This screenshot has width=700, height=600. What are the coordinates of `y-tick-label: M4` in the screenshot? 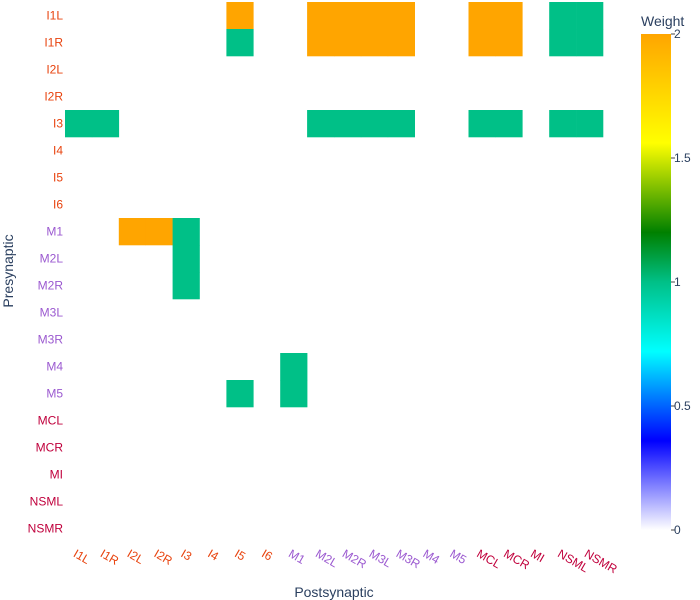 It's located at (54, 367).